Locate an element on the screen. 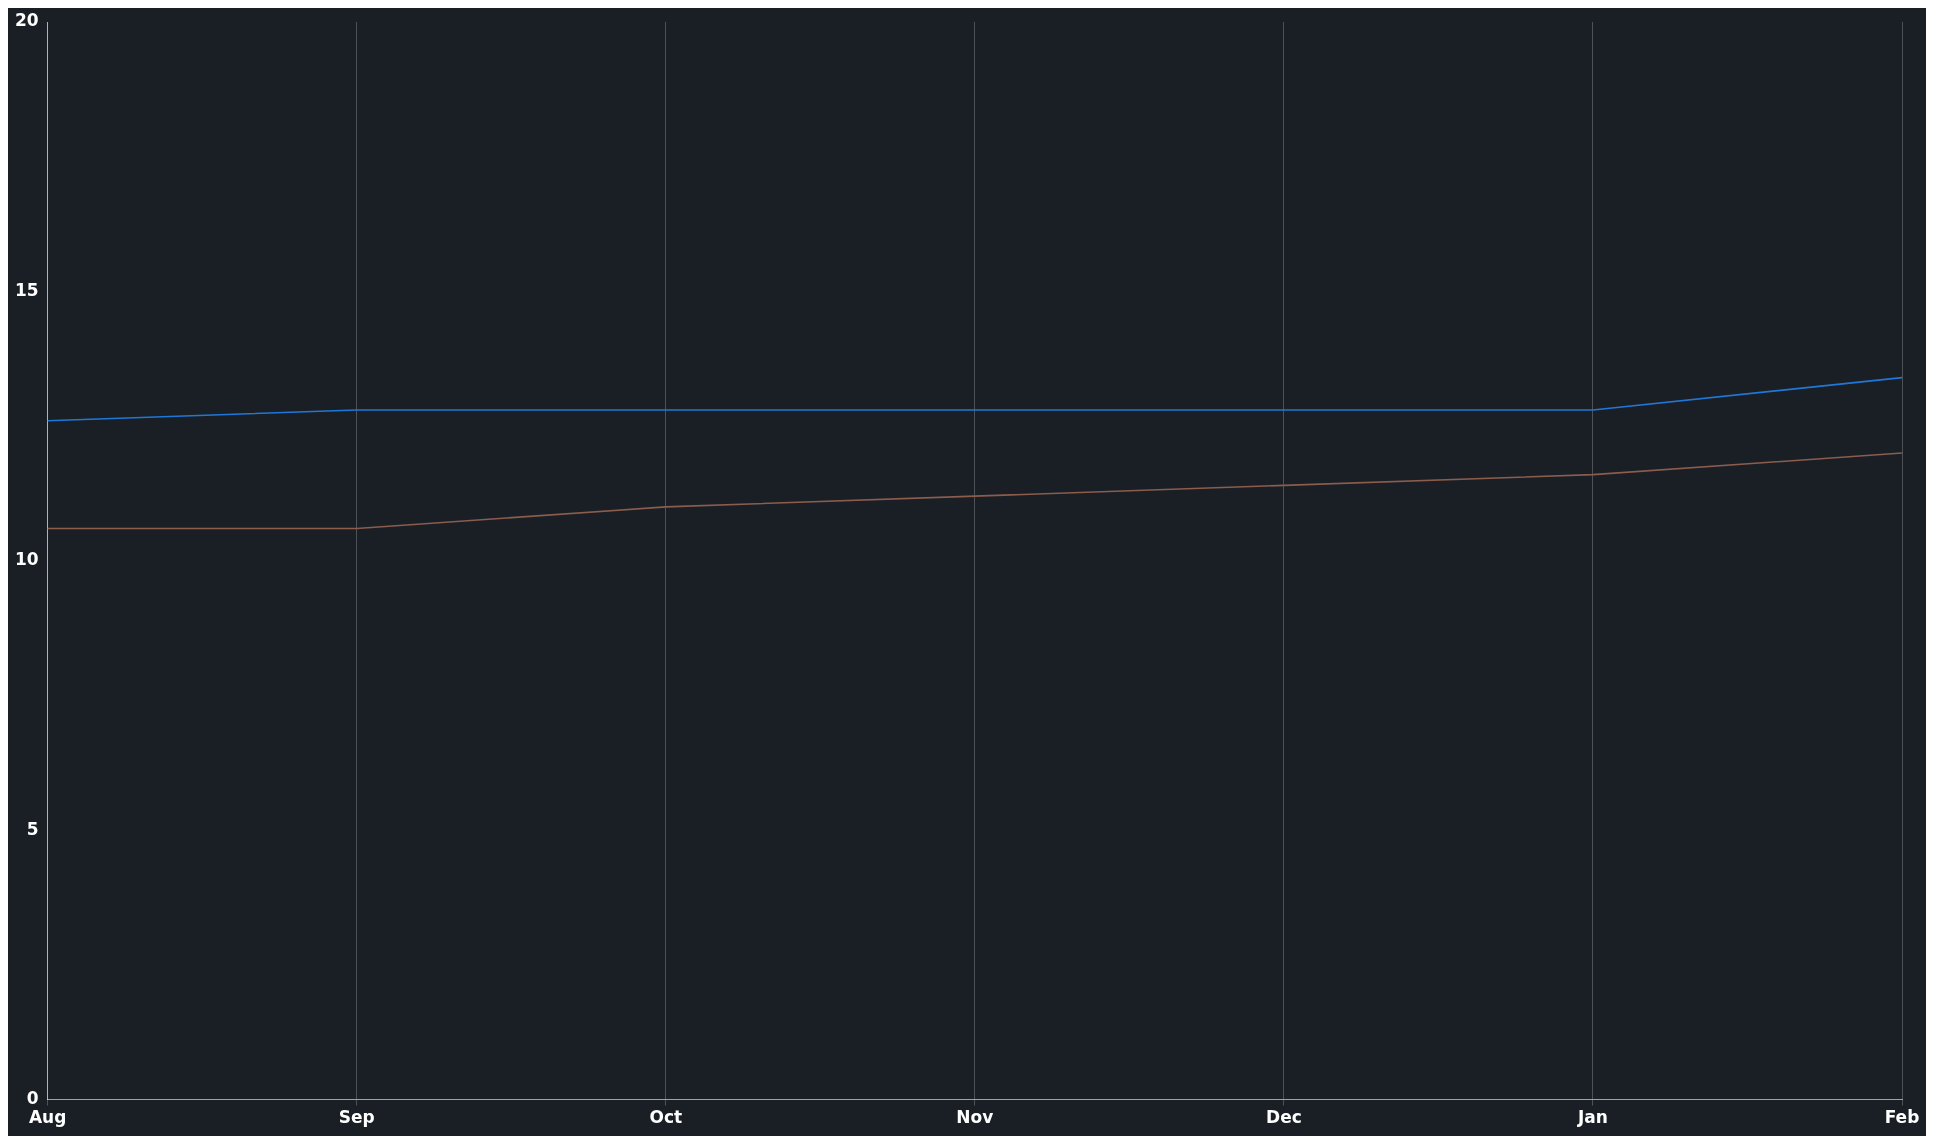  y-tick-label: 10 is located at coordinates (26, 559).